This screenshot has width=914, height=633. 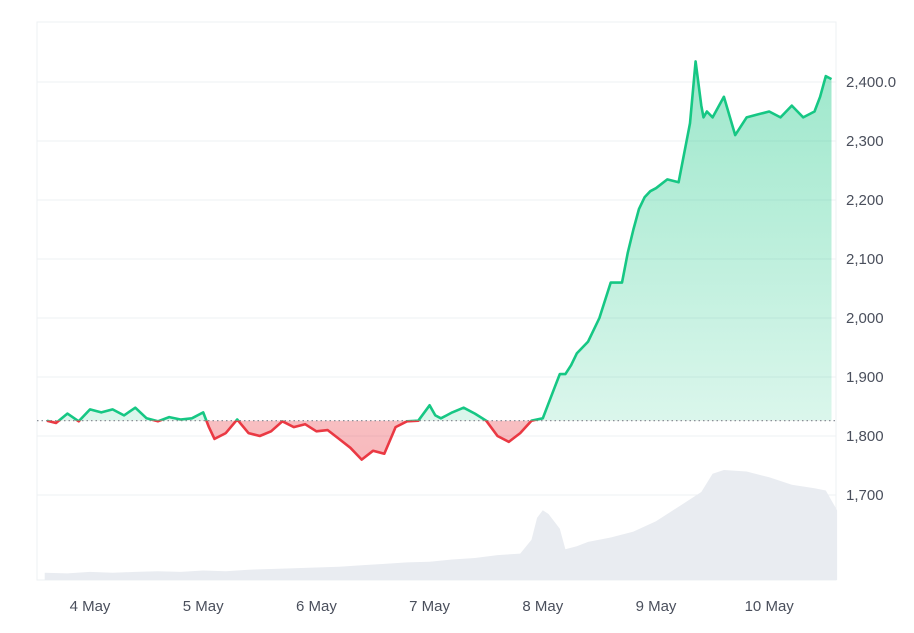 What do you see at coordinates (656, 606) in the screenshot?
I see `x-tick-label: 9 May` at bounding box center [656, 606].